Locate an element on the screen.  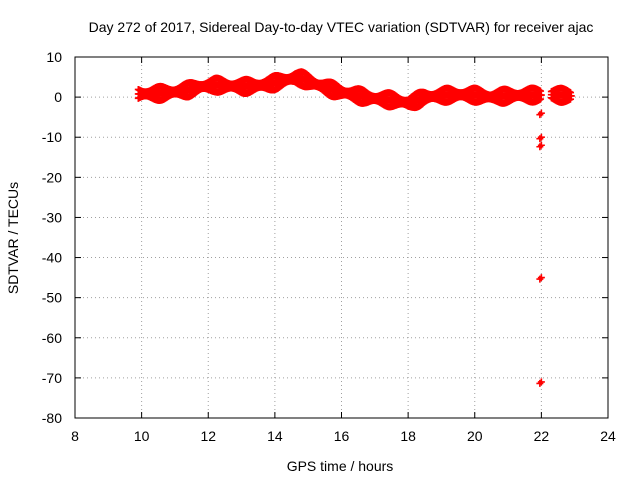
x-tick-label: 16 is located at coordinates (342, 436).